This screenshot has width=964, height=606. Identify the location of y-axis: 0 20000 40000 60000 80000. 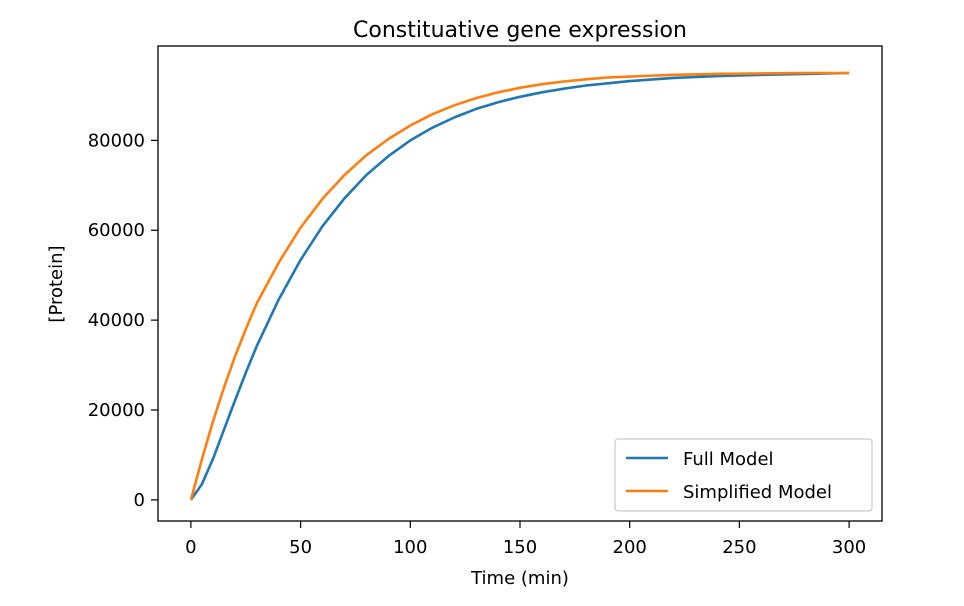
(123, 320).